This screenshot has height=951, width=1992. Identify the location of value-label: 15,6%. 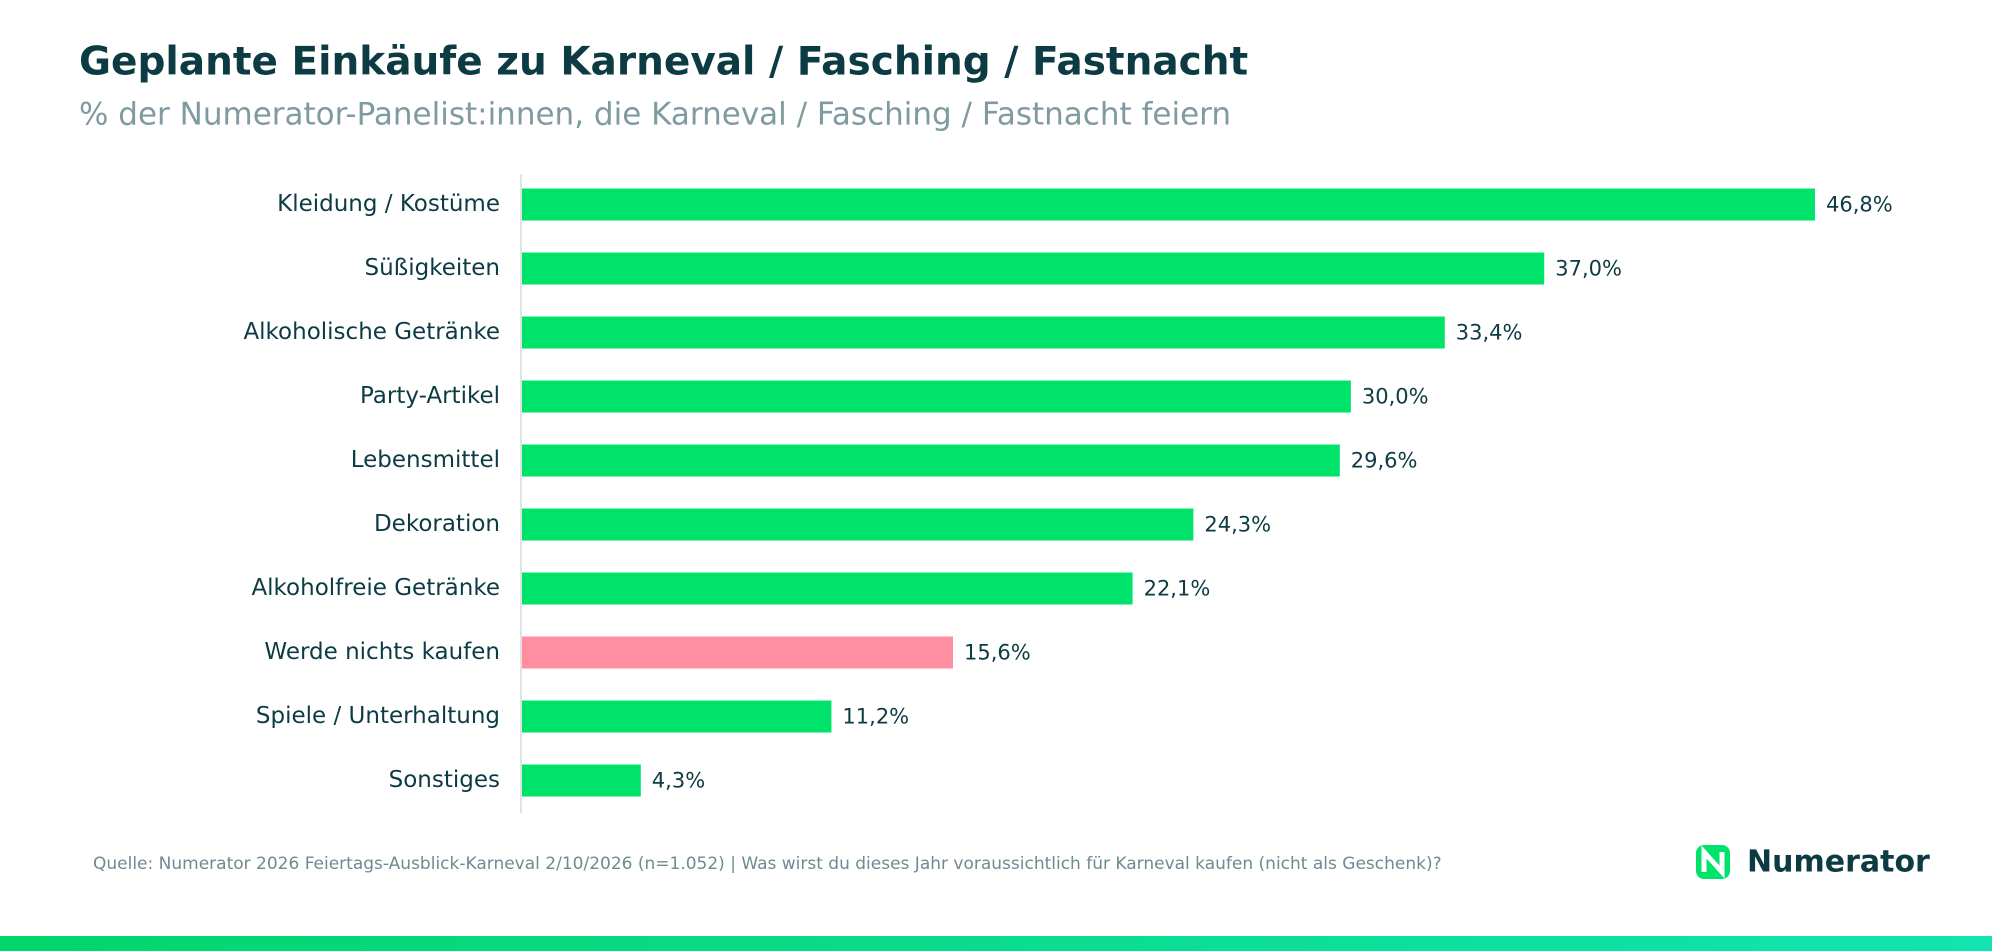
(997, 653).